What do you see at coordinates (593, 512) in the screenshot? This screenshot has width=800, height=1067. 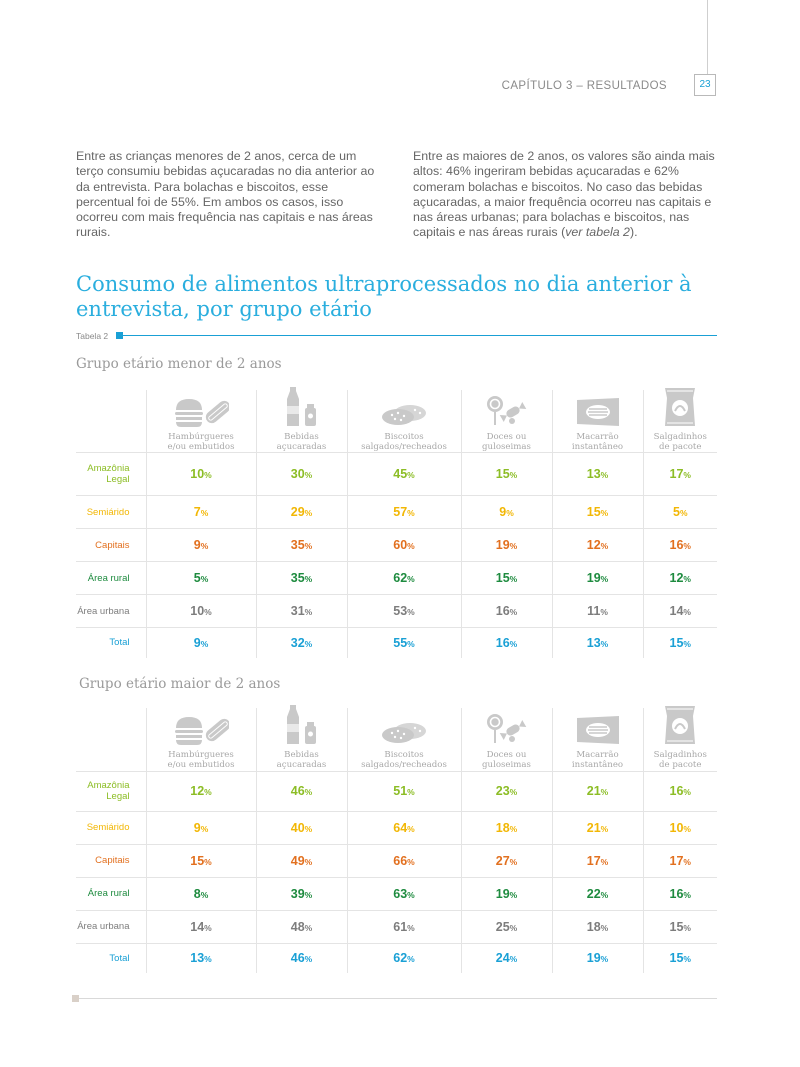 I see `value-number: 15` at bounding box center [593, 512].